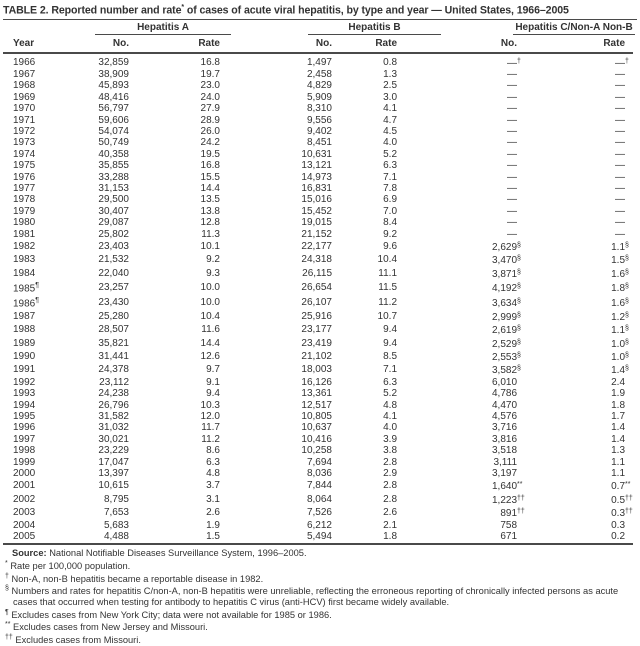 The image size is (640, 646). I want to click on hep-a-rate-cell: 19.7, so click(210, 74).